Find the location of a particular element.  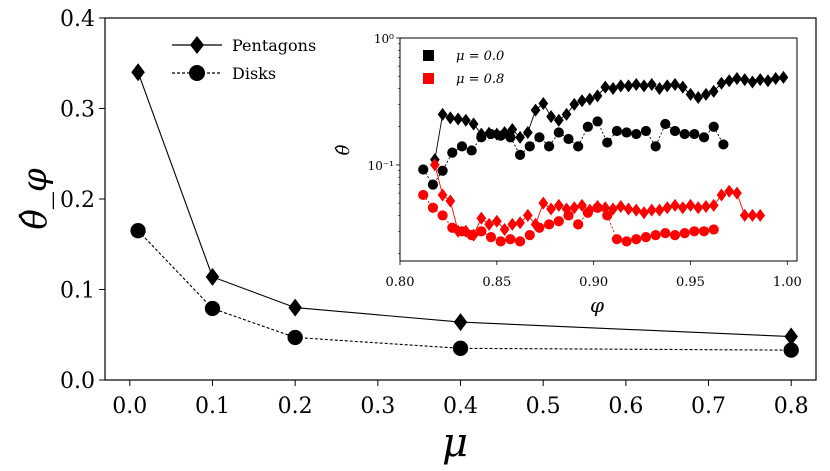

legend-diamond-marker is located at coordinates (197, 45).